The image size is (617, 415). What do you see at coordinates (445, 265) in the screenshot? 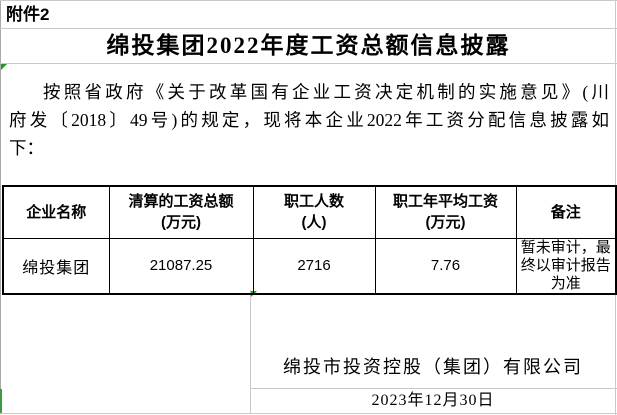
I see `cell-avg-wage: 7.76` at bounding box center [445, 265].